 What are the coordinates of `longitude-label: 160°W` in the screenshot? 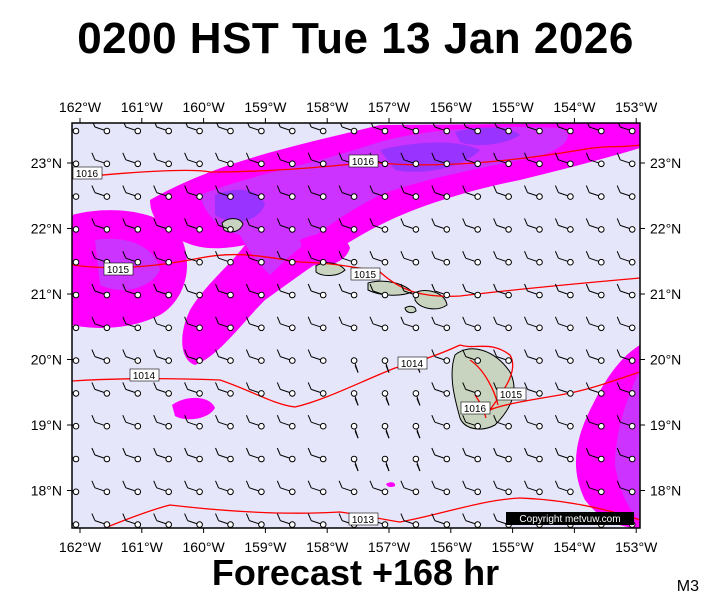 It's located at (204, 547).